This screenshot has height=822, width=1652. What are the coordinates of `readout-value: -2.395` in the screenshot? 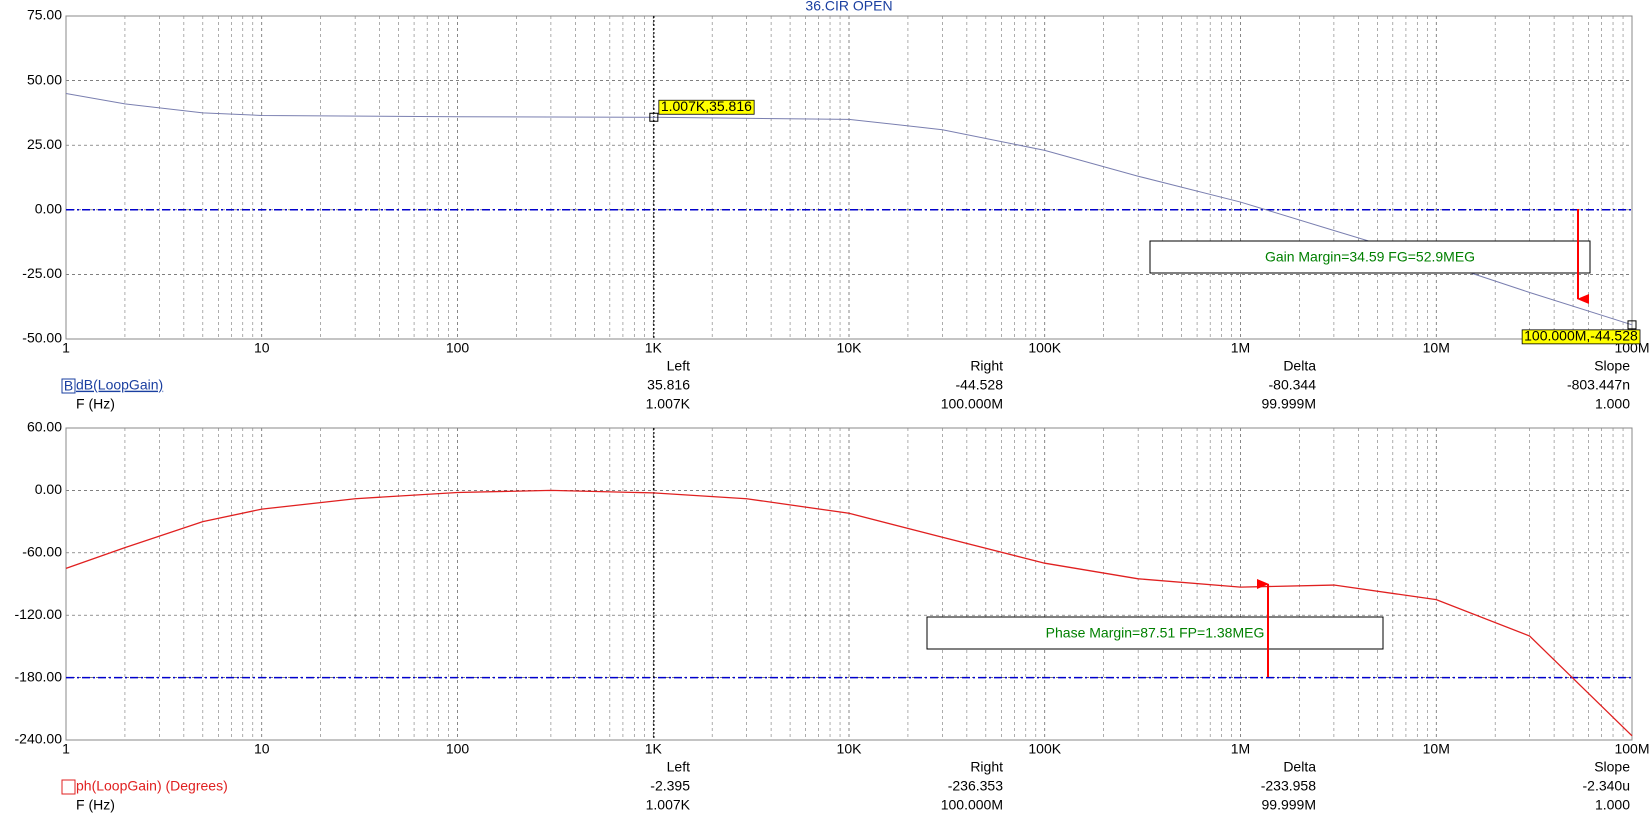 It's located at (670, 786).